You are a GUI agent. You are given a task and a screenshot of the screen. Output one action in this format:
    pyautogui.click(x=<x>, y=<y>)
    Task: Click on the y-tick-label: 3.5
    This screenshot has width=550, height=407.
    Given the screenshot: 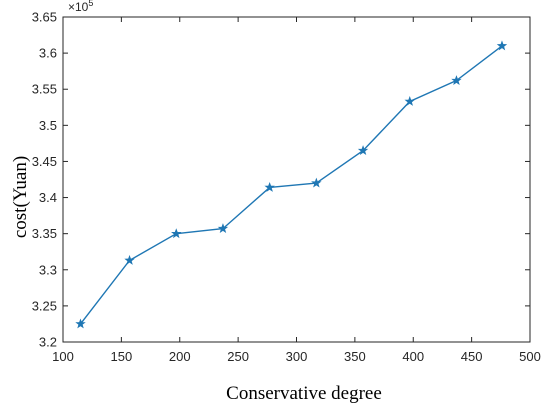 What is the action you would take?
    pyautogui.click(x=48, y=125)
    